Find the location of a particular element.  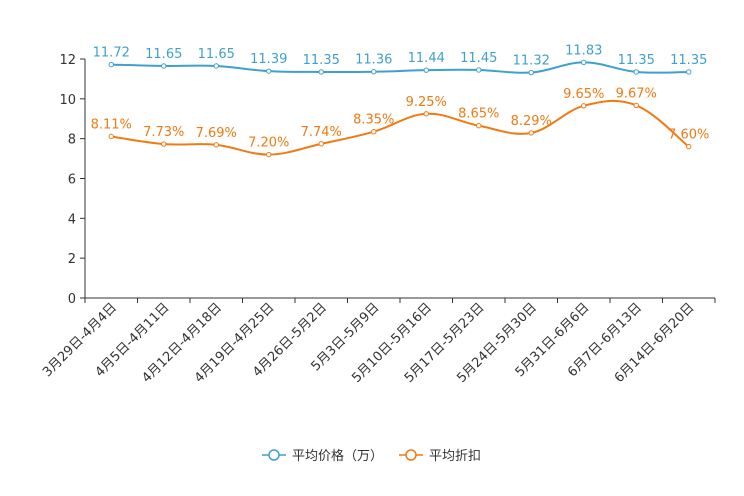

y-tick-label: 8 is located at coordinates (72, 140).